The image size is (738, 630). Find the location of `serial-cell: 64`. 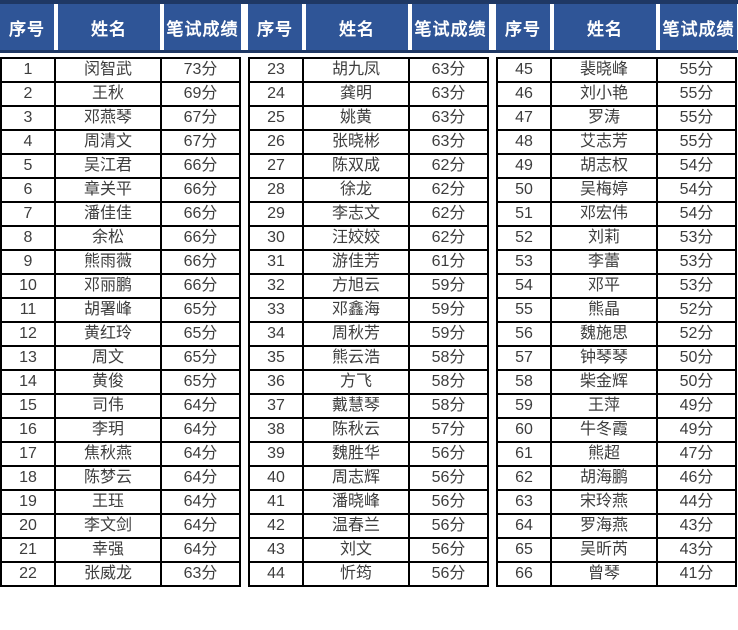

serial-cell: 64 is located at coordinates (524, 526).